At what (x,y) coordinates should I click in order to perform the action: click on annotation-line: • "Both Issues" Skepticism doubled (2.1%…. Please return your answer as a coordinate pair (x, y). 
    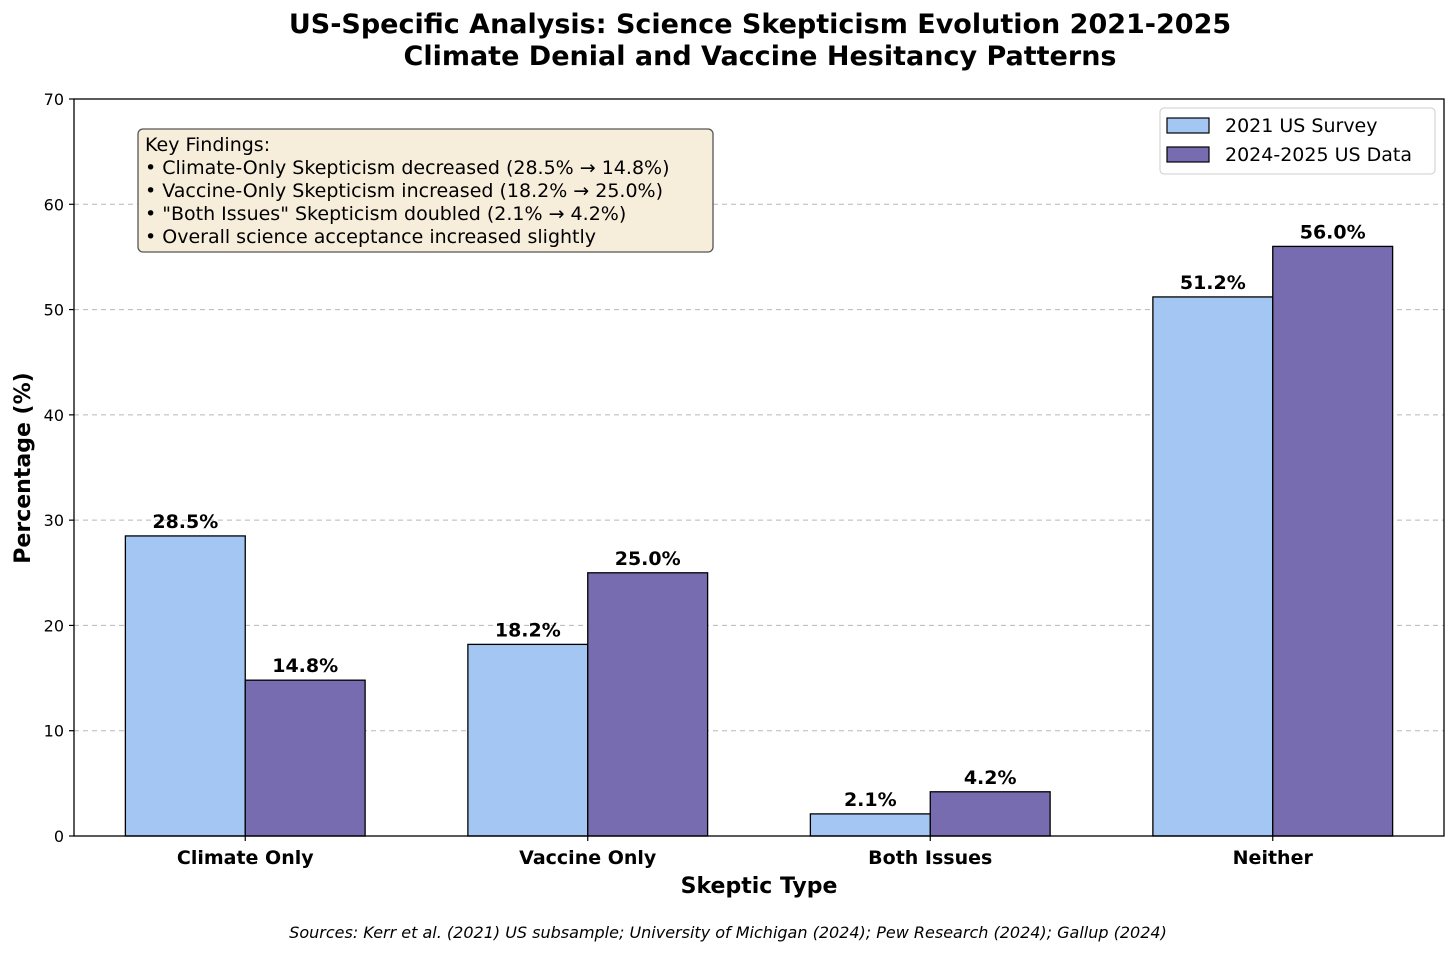
    Looking at the image, I should click on (385, 214).